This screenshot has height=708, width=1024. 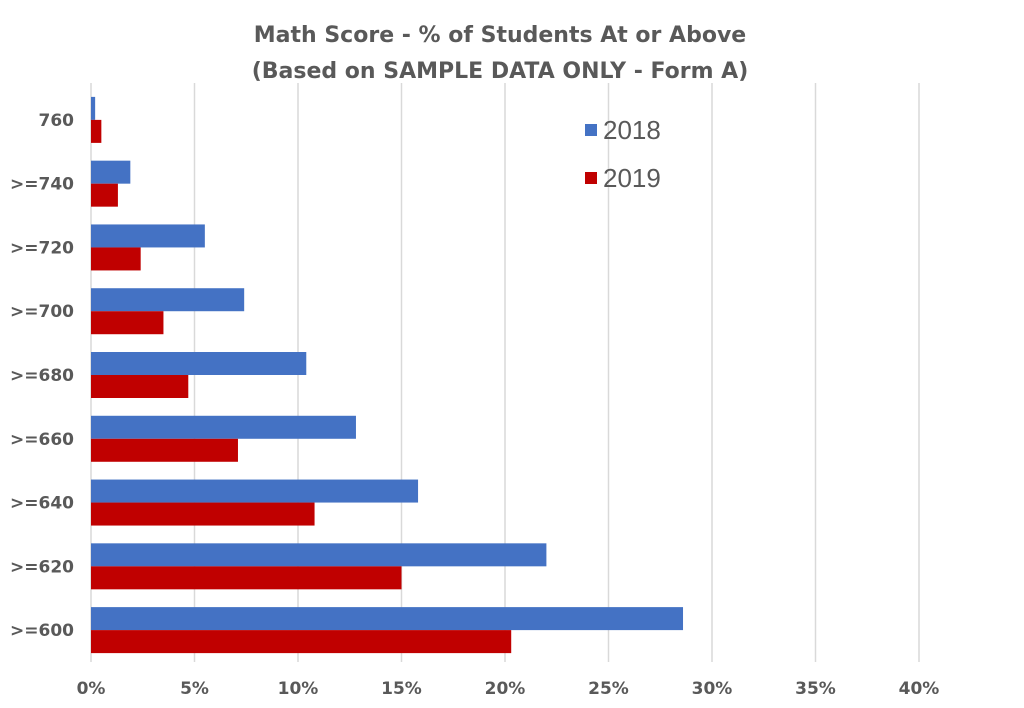 I want to click on x-tick-label: 0%, so click(x=91, y=689).